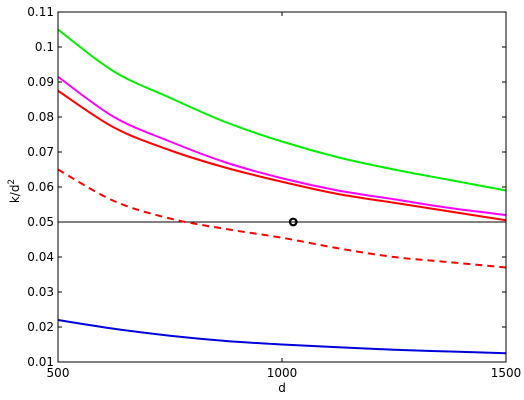 The image size is (524, 400). What do you see at coordinates (40, 362) in the screenshot?
I see `y-tick-label: 0.01` at bounding box center [40, 362].